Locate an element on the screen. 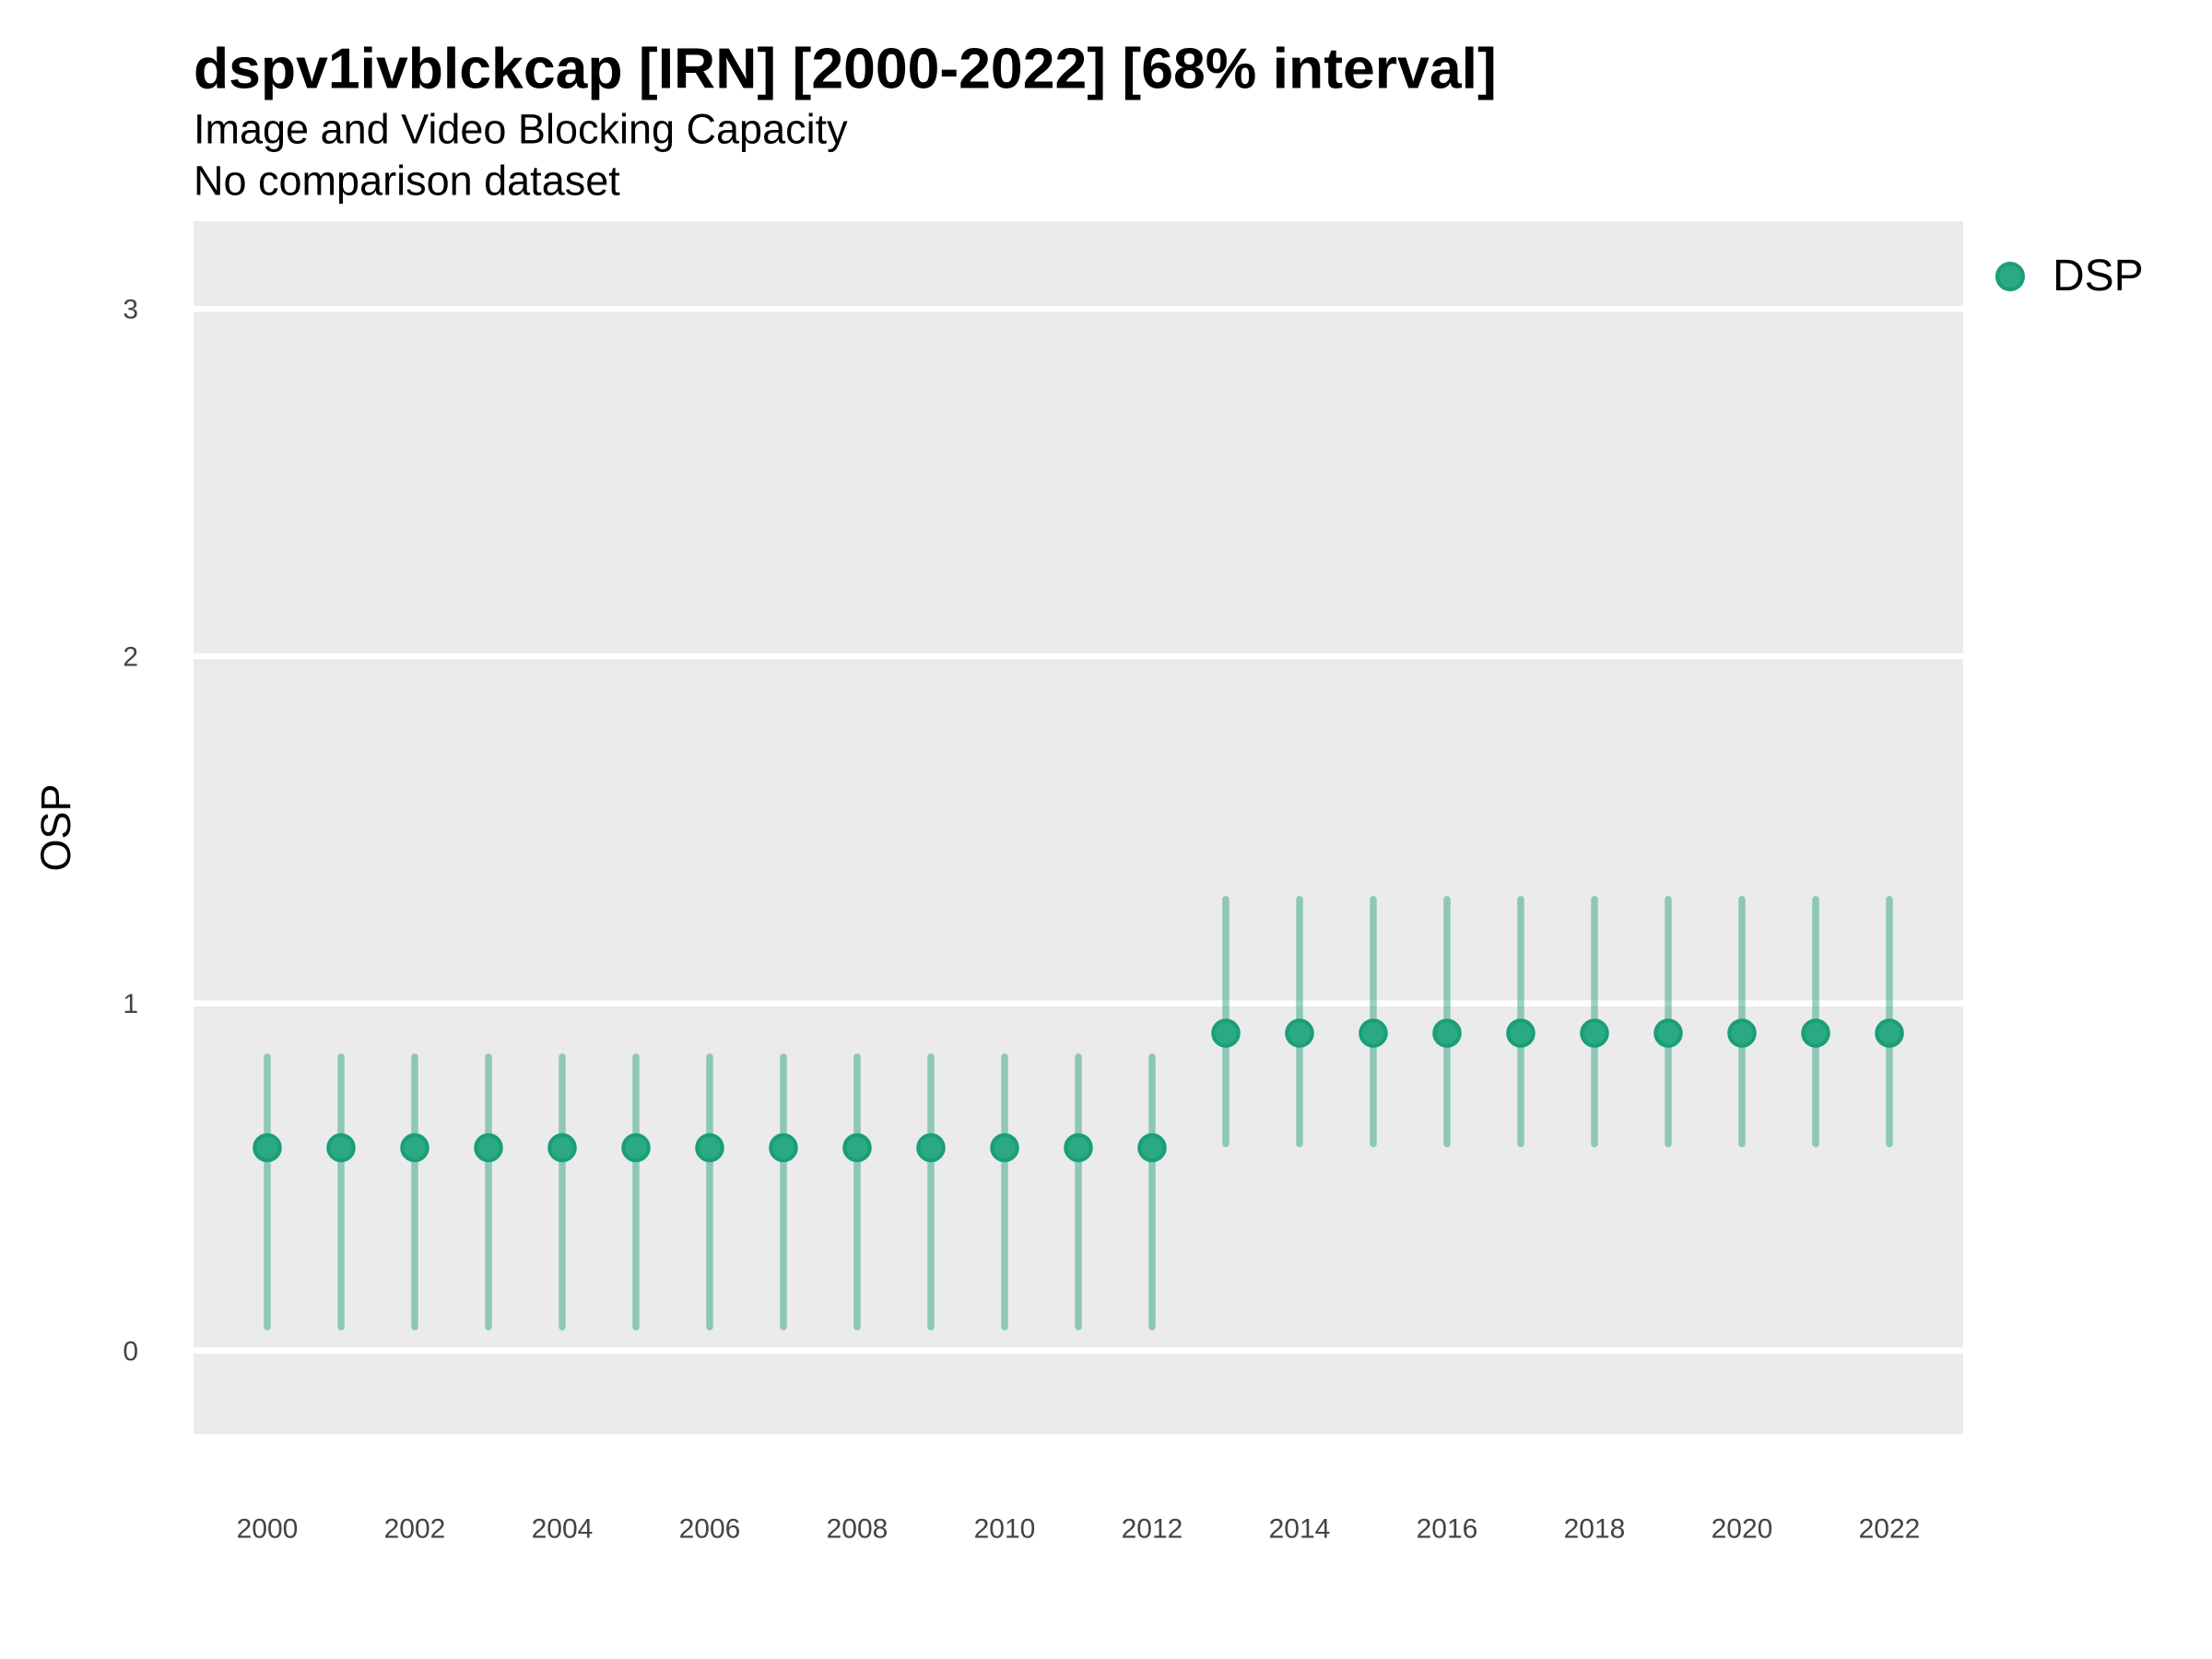 This screenshot has height=1659, width=2212. svg-text: 2008 is located at coordinates (857, 1529).